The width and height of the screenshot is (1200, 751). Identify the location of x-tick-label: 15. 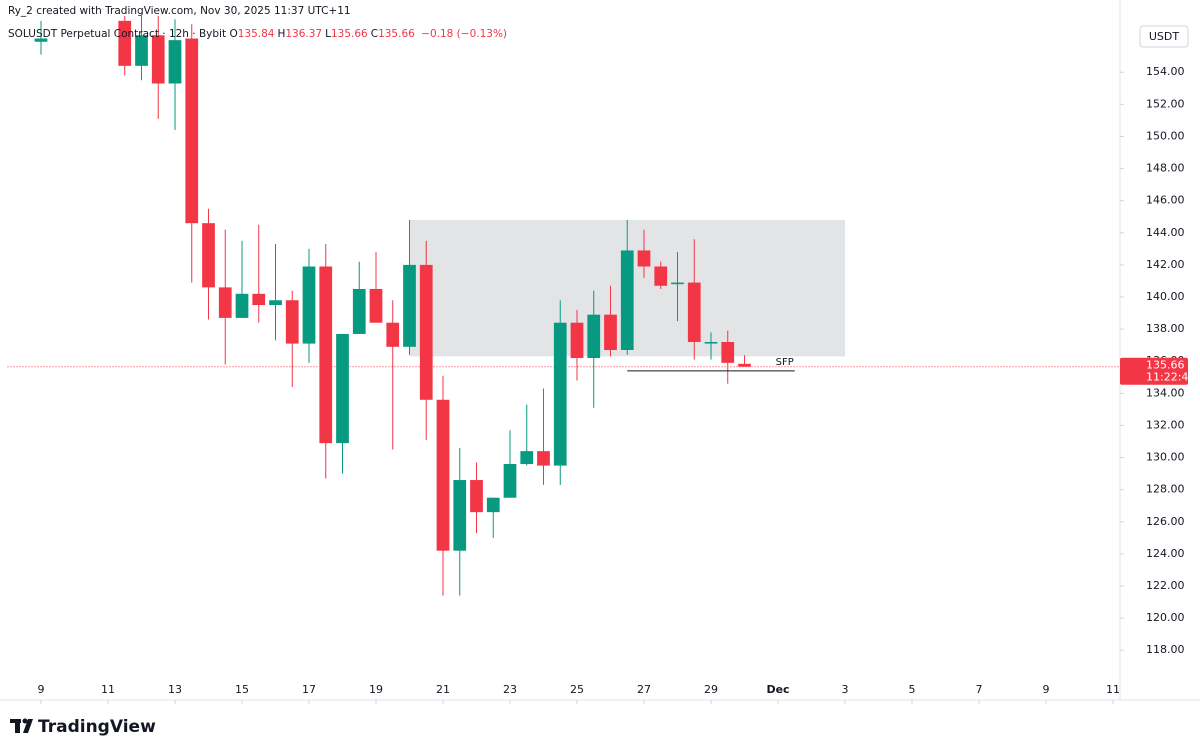
(242, 689).